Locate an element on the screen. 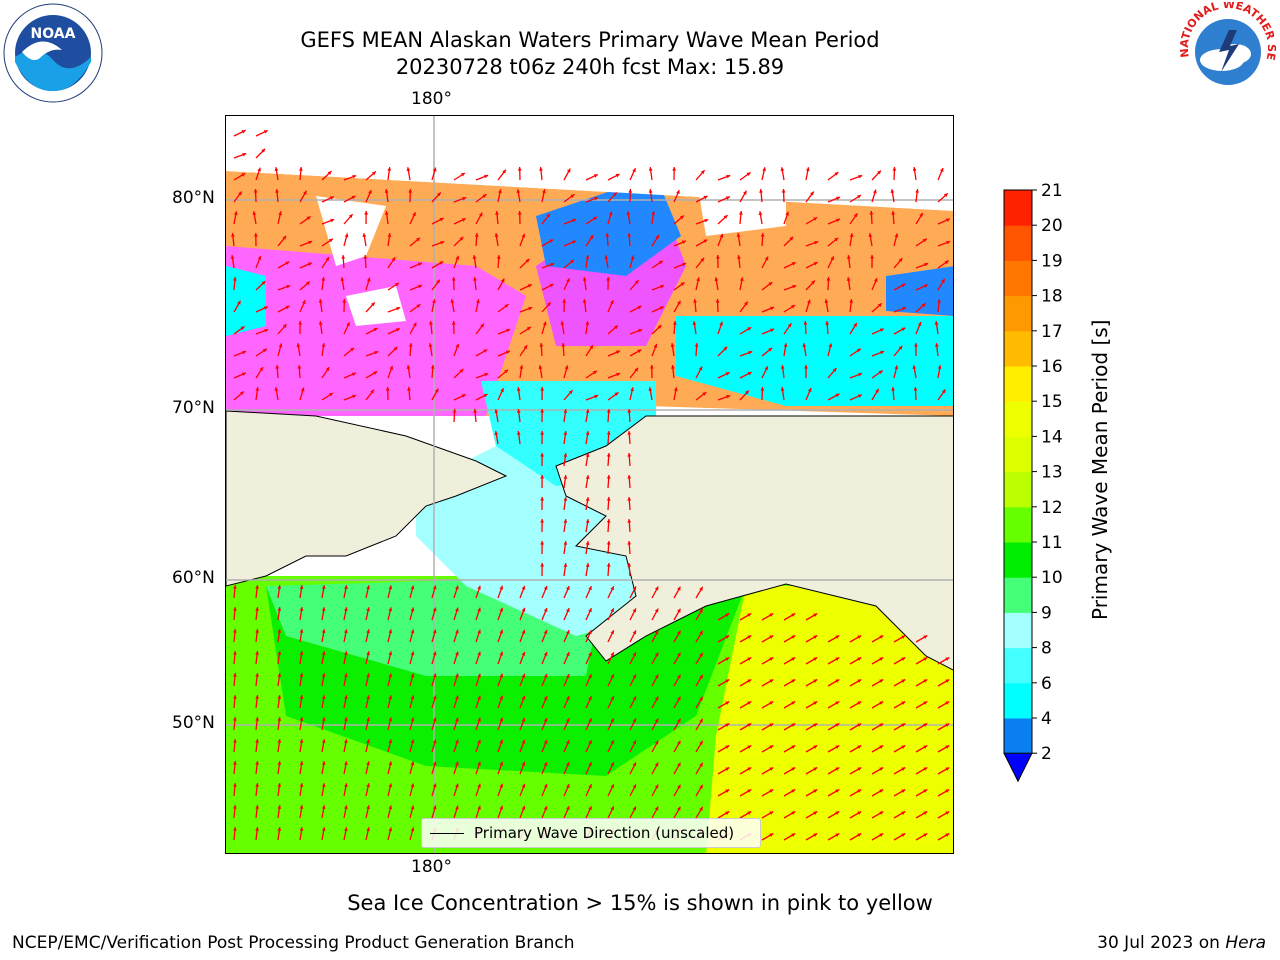  colorbar-tick-label: 21 is located at coordinates (1052, 191).